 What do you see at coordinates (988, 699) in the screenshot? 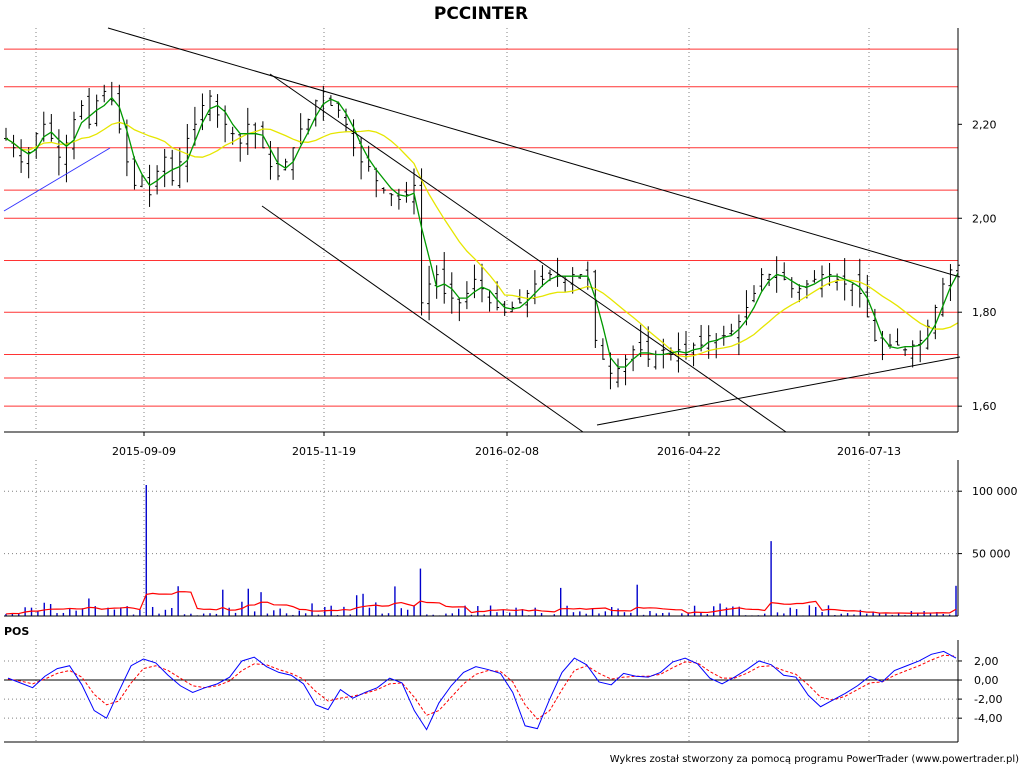
I see `pos-y-tick-label: -2,00` at bounding box center [988, 699].